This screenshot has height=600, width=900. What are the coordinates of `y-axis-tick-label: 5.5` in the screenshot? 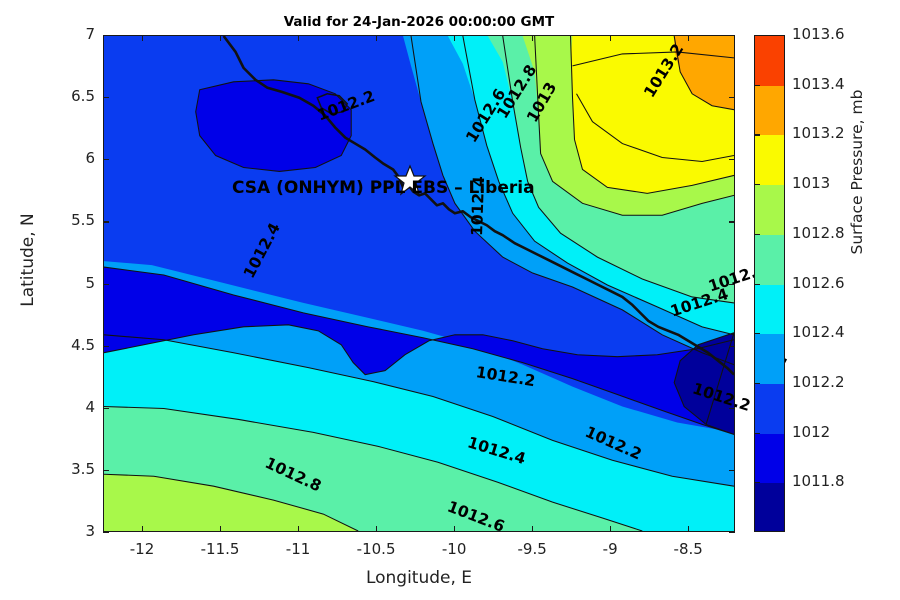 It's located at (83, 220).